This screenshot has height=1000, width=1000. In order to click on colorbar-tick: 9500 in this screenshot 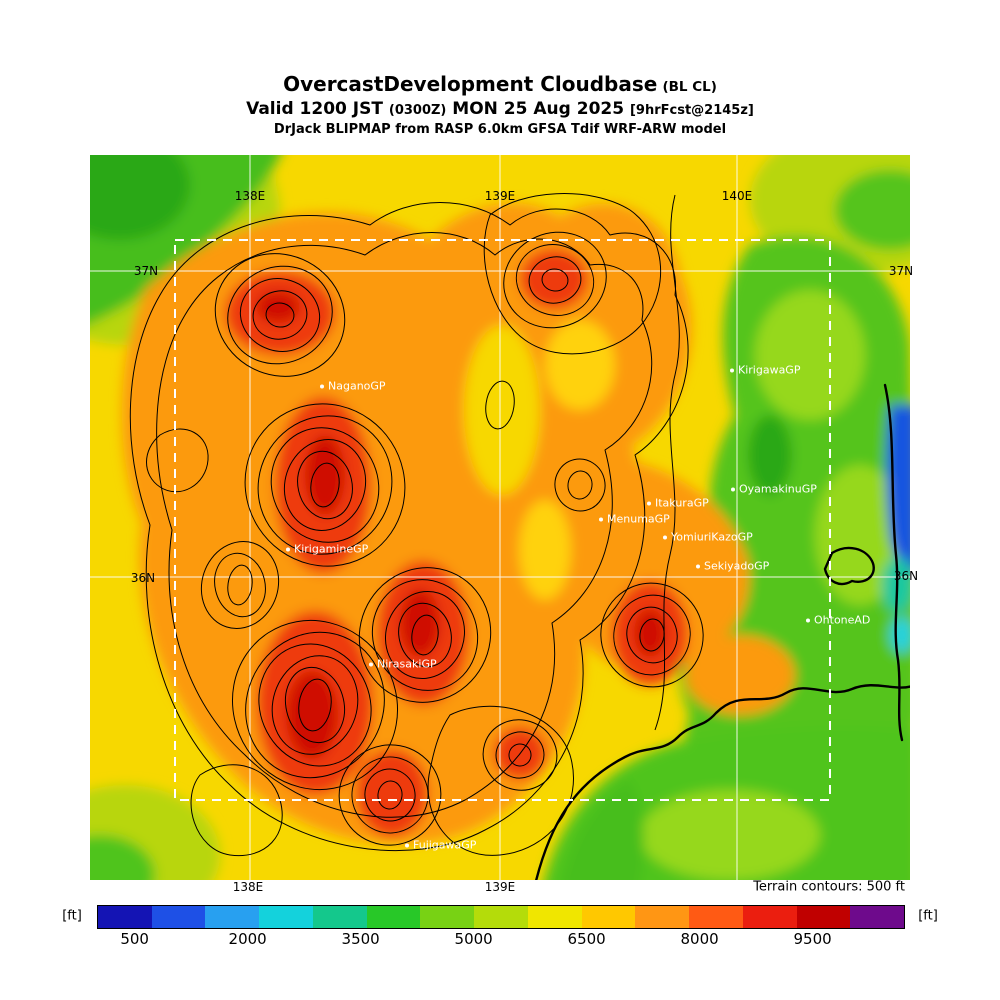, I will do `click(812, 939)`.